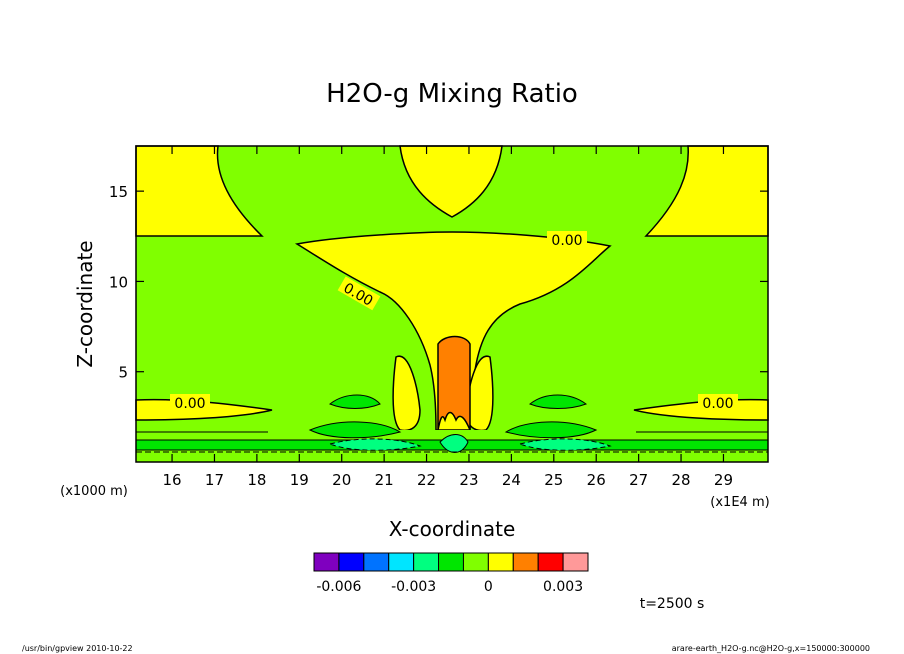 This screenshot has width=904, height=654. Describe the element at coordinates (338, 587) in the screenshot. I see `colorbar-tick-label: -0.006` at that location.